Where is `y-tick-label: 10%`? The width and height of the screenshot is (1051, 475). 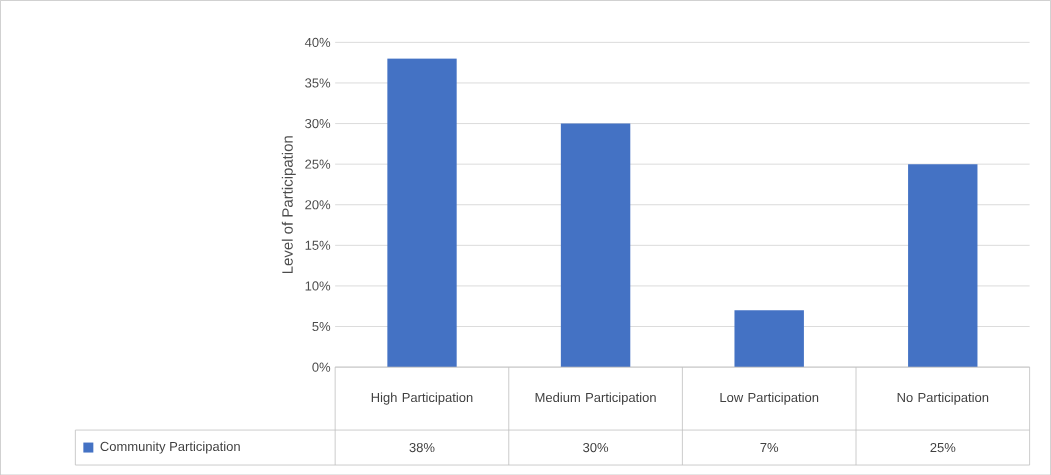
y-tick-label: 10% is located at coordinates (318, 286).